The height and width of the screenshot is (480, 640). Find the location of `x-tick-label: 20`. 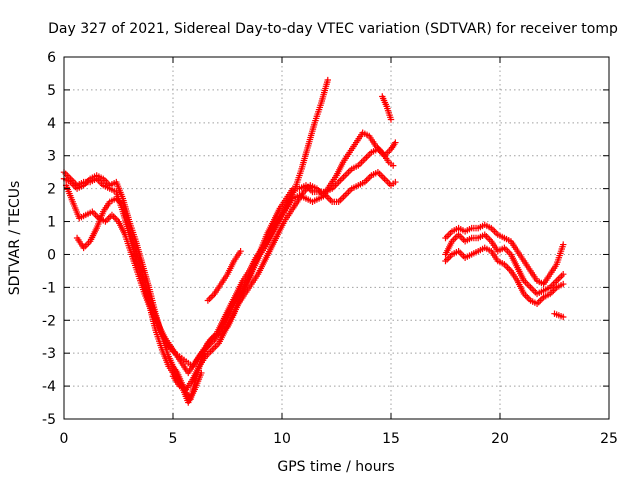

x-tick-label: 20 is located at coordinates (500, 439).